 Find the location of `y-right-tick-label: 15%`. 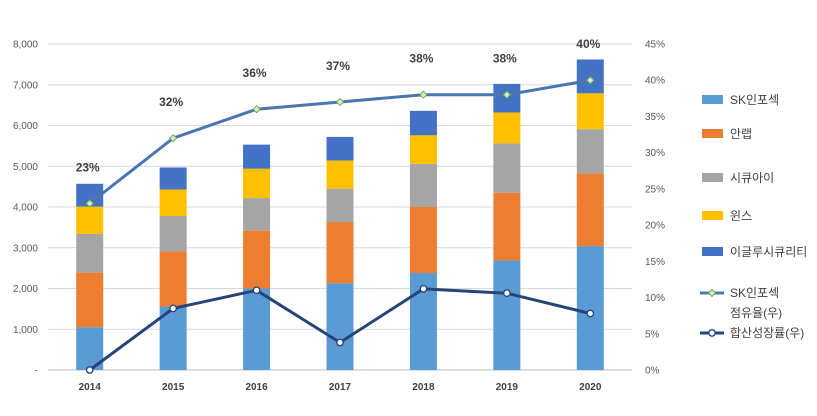

y-right-tick-label: 15% is located at coordinates (655, 262).